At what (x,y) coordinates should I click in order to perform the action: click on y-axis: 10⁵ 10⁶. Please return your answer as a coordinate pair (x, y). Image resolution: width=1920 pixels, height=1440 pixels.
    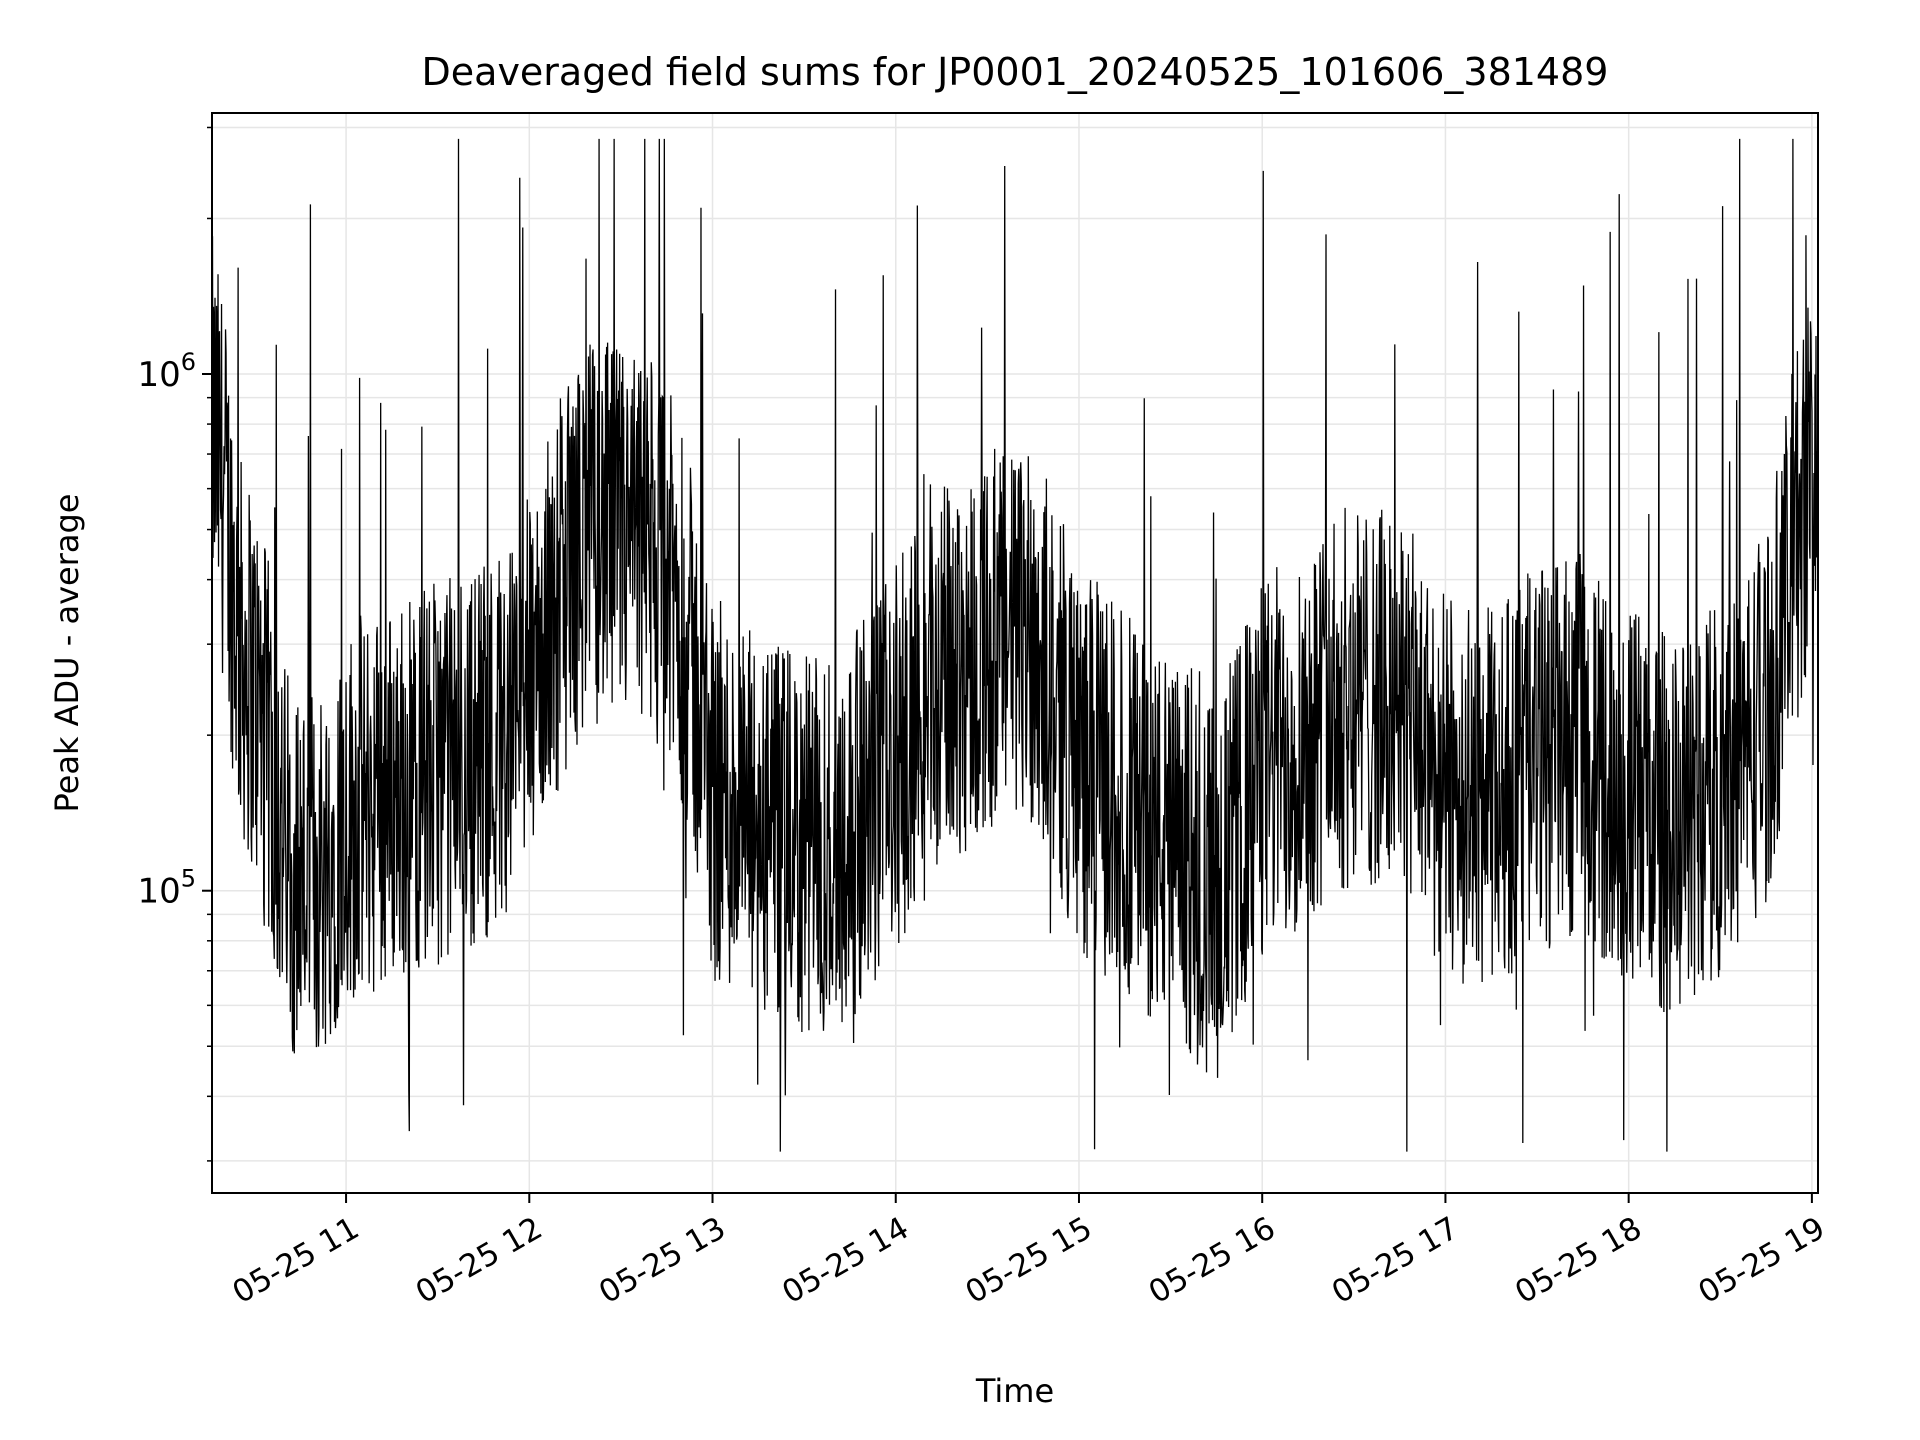
    Looking at the image, I should click on (174, 644).